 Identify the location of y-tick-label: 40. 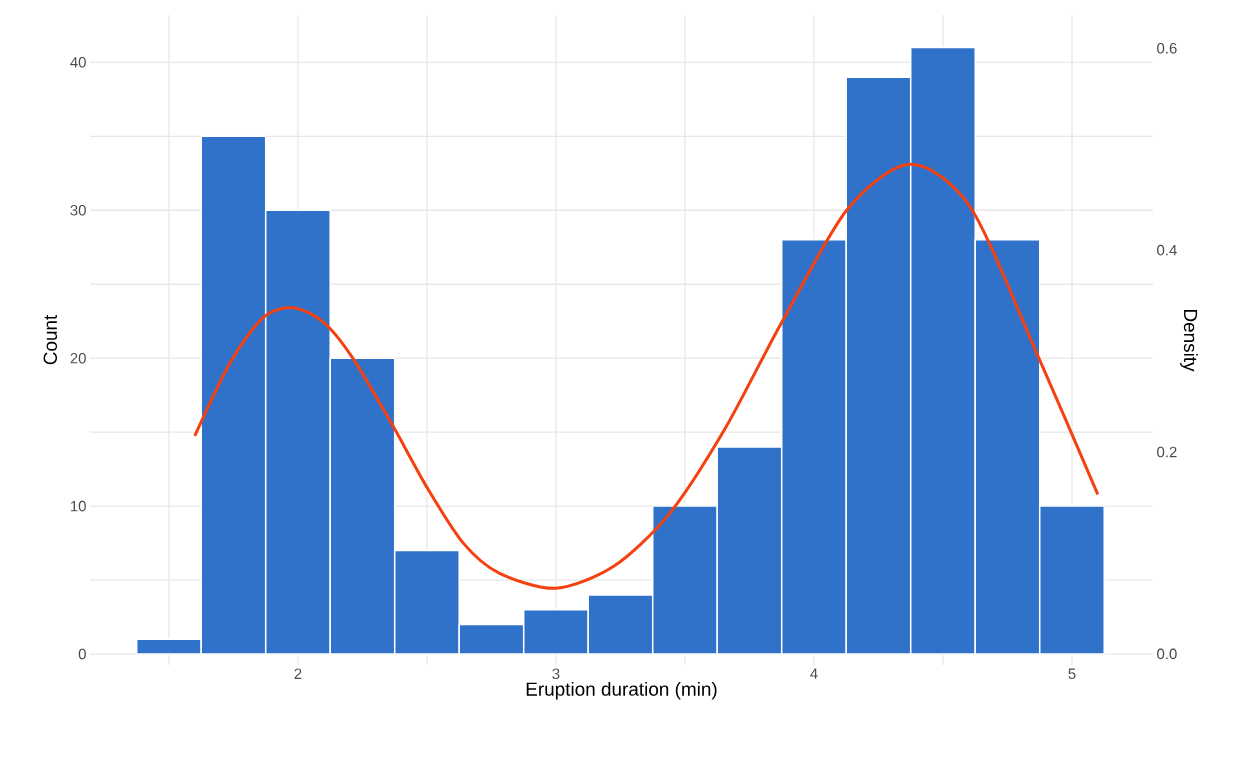
(78, 62).